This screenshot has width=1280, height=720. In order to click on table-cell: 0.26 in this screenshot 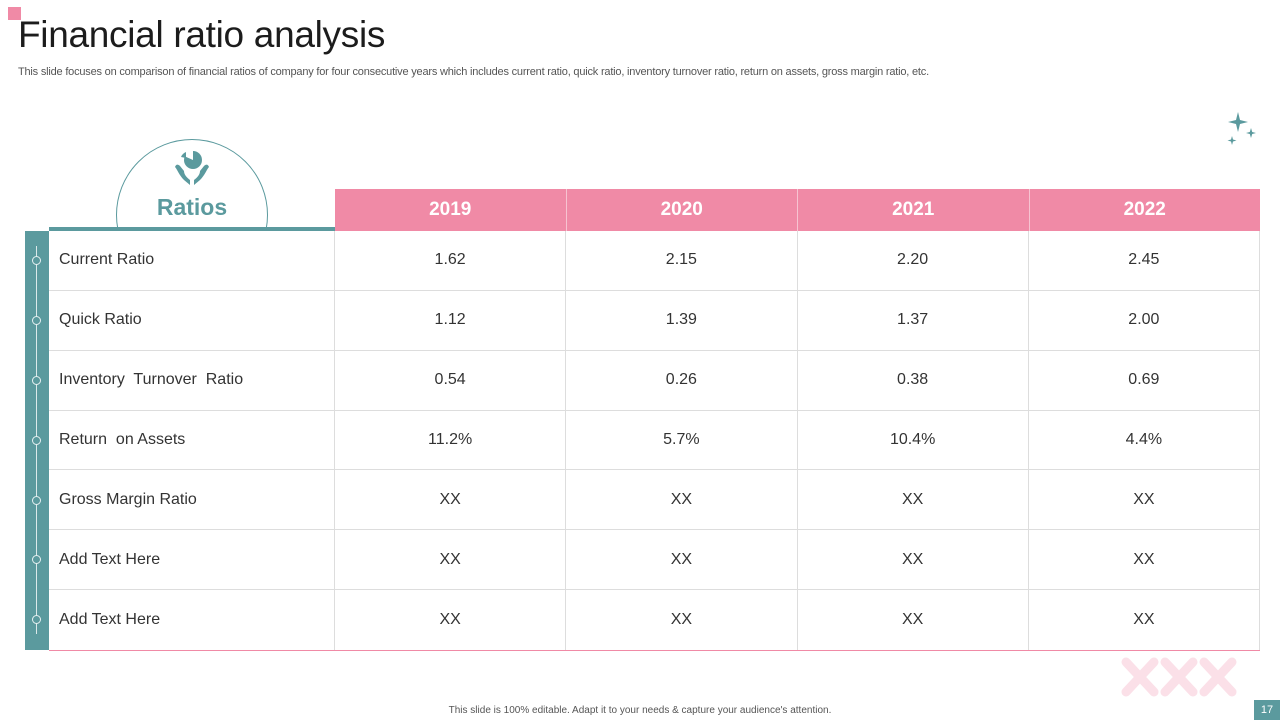, I will do `click(682, 380)`.